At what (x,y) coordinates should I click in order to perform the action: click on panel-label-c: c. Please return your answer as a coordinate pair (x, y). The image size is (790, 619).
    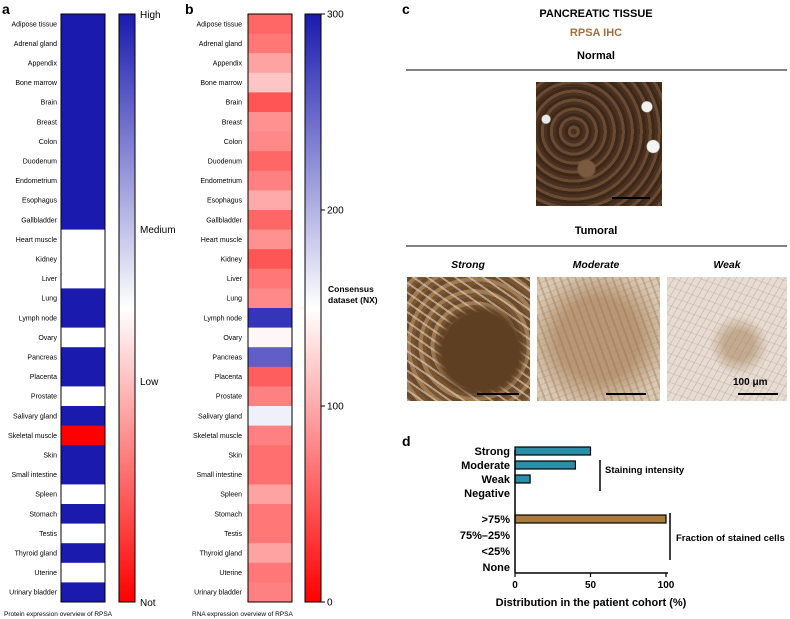
    Looking at the image, I should click on (406, 9).